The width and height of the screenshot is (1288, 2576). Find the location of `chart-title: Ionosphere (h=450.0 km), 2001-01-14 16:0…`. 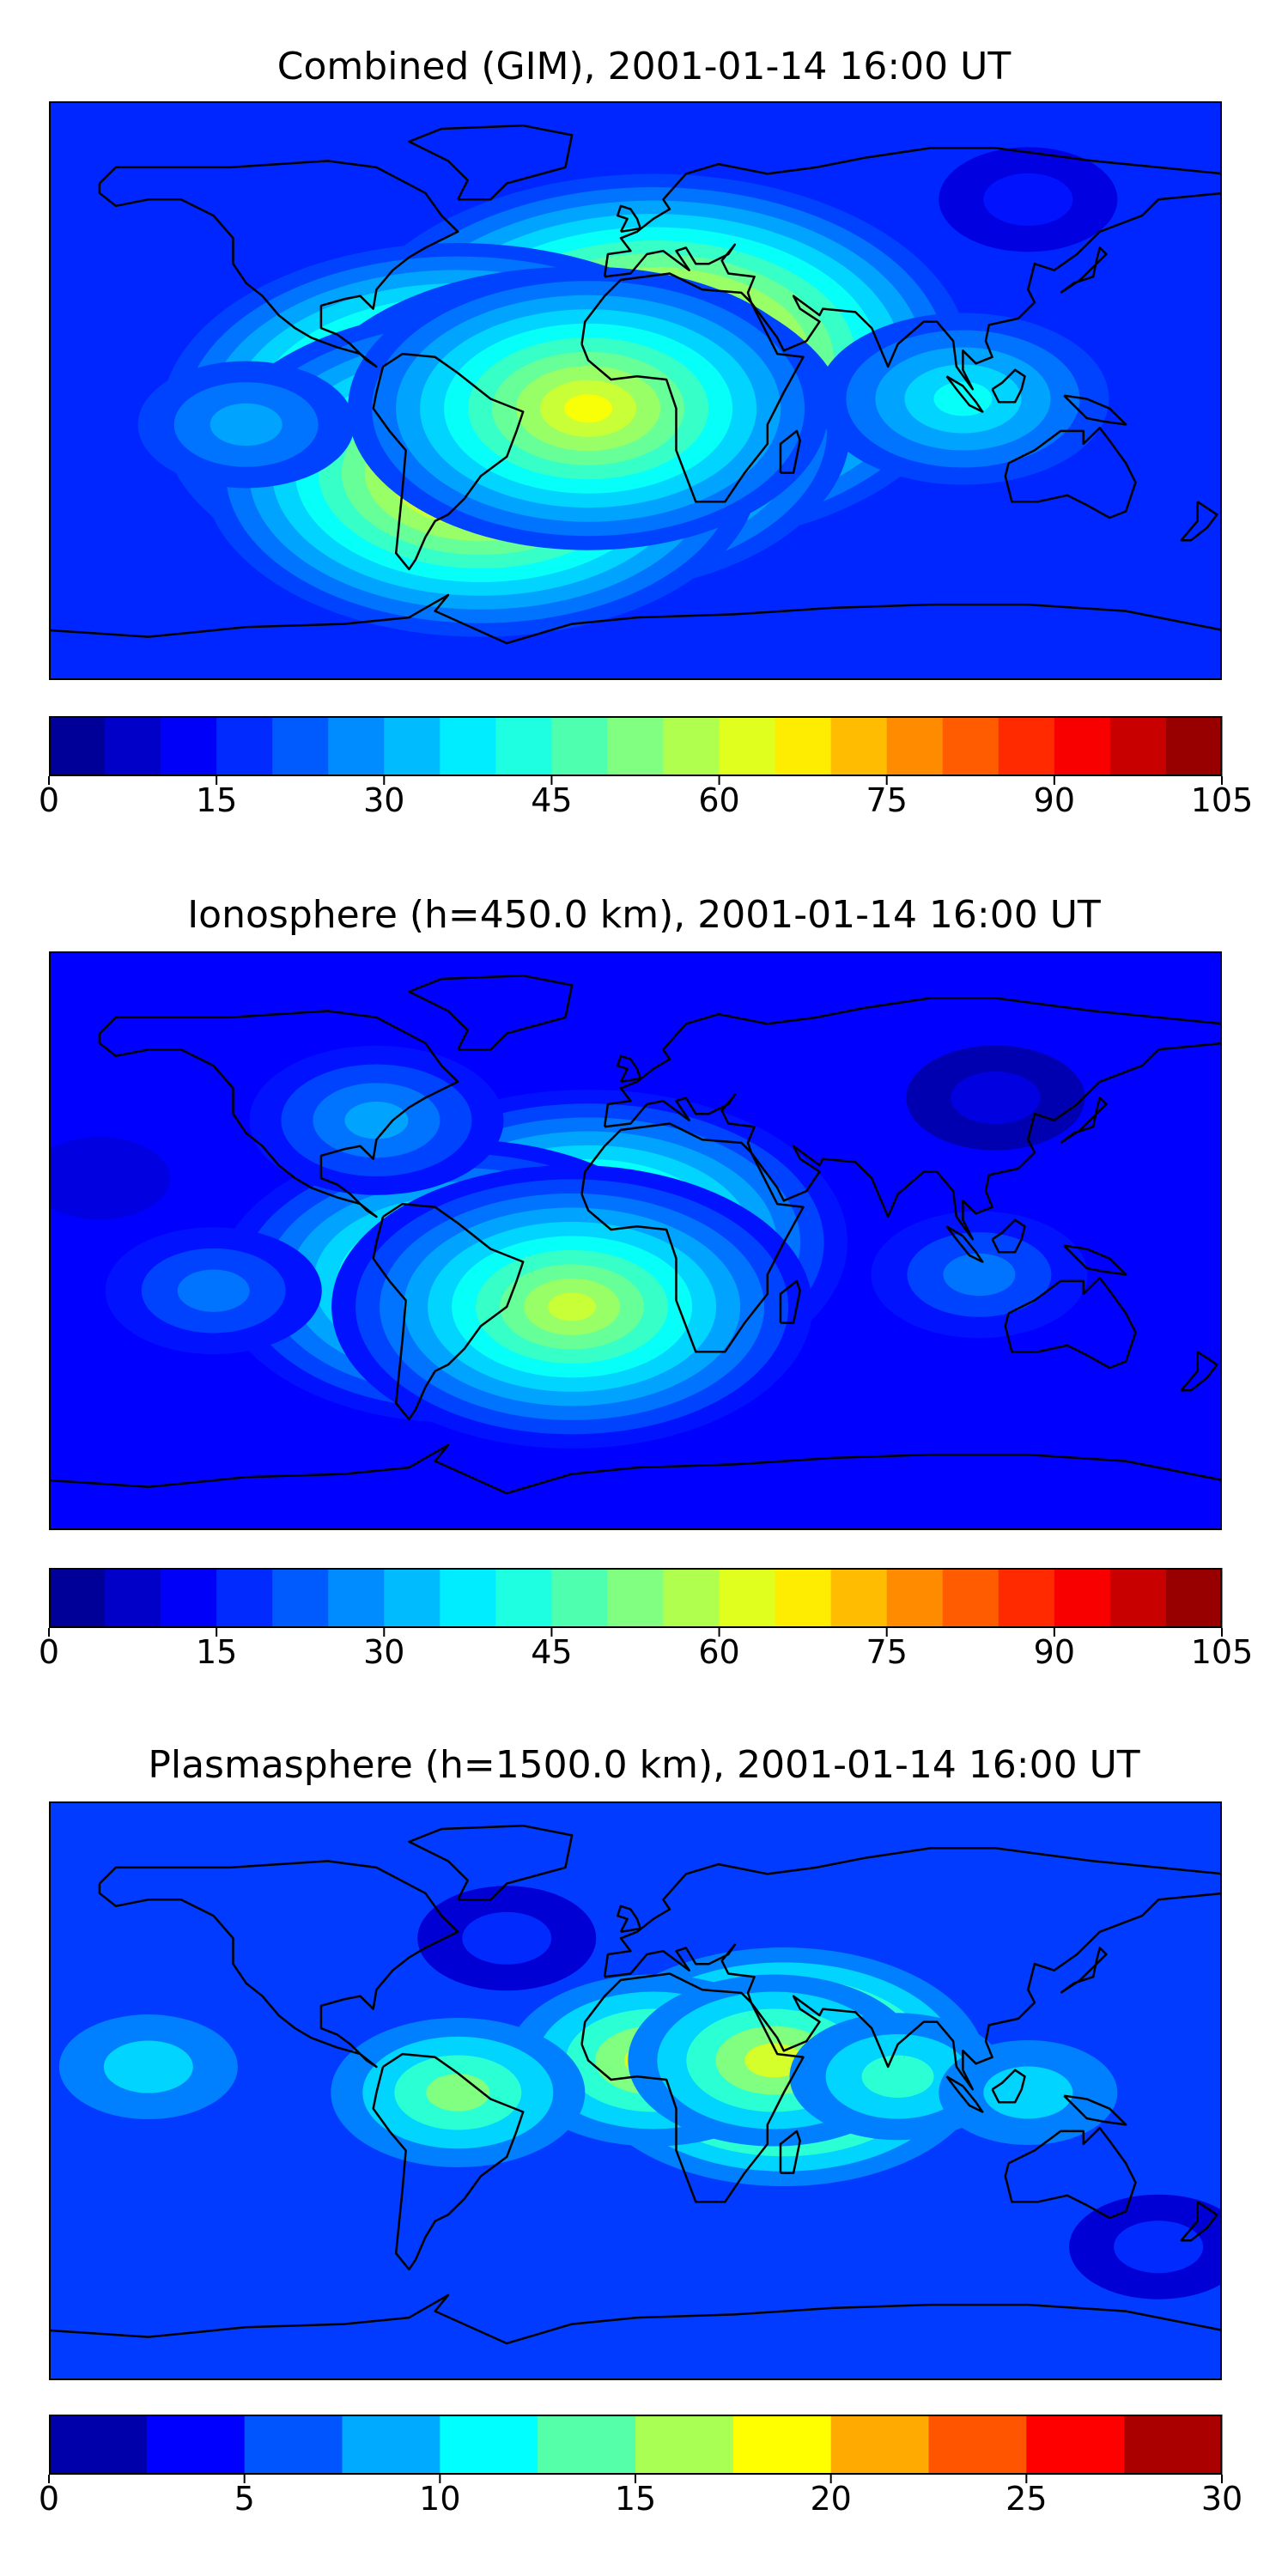

chart-title: Ionosphere (h=450.0 km), 2001-01-14 16:0… is located at coordinates (644, 915).